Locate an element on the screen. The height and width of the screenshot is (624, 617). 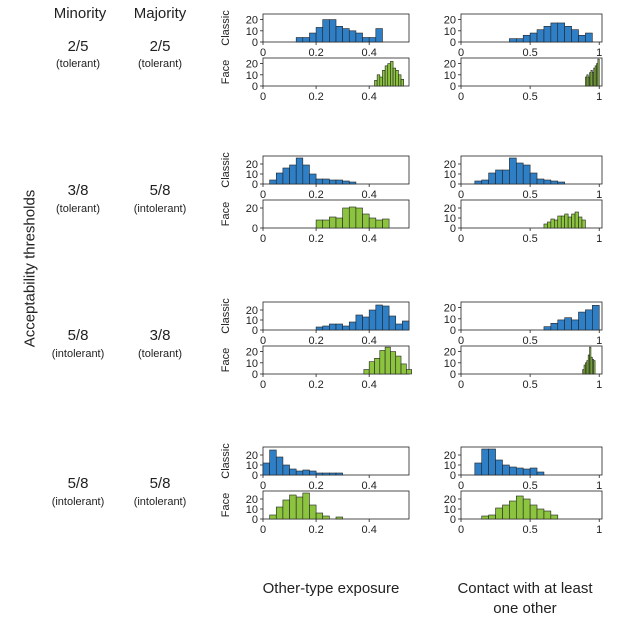
r3-exposure-face-xtick-label-0: 0 is located at coordinates (263, 530).